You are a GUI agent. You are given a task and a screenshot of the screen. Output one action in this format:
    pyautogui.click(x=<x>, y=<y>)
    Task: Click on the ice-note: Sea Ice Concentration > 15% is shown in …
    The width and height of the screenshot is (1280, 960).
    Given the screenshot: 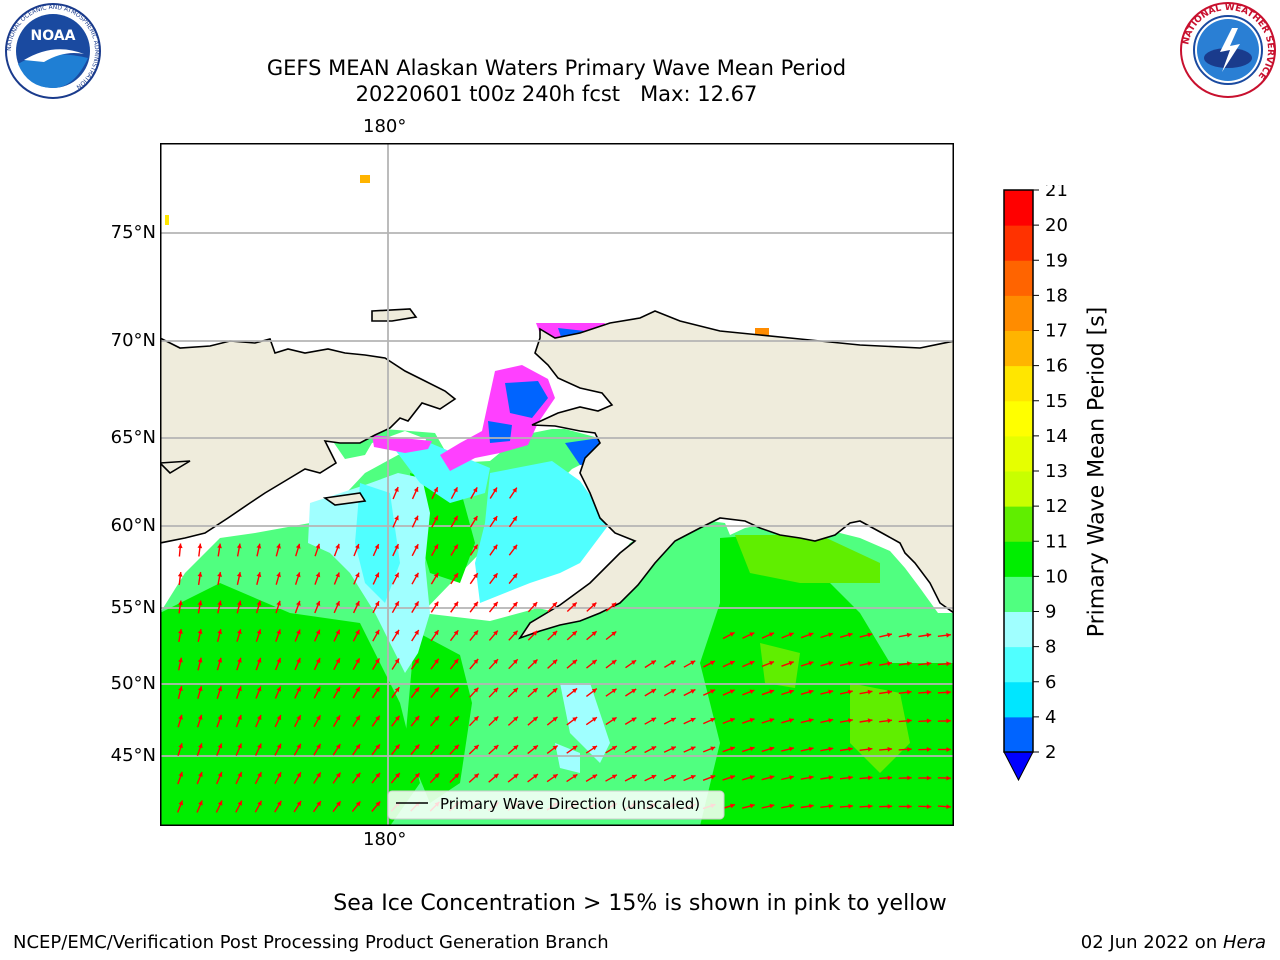 What is the action you would take?
    pyautogui.click(x=640, y=903)
    